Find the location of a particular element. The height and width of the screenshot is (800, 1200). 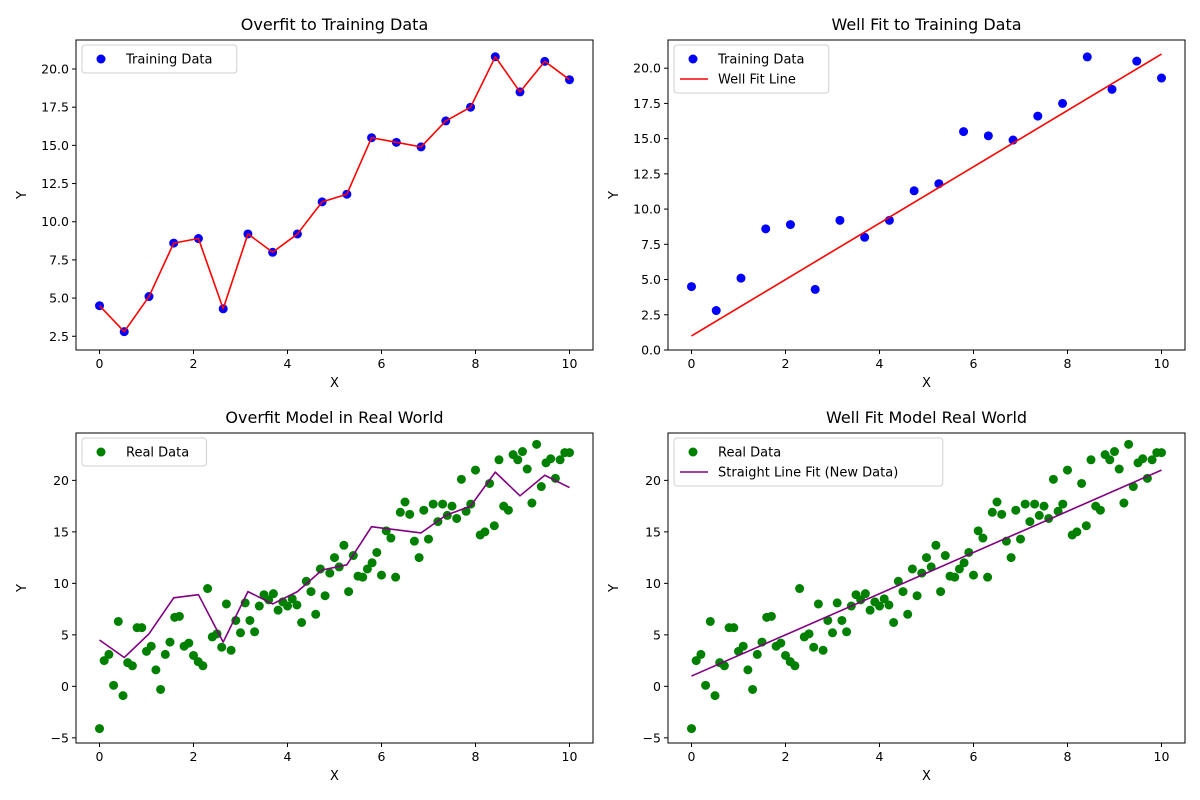

y-axis-label: Y is located at coordinates (614, 588).